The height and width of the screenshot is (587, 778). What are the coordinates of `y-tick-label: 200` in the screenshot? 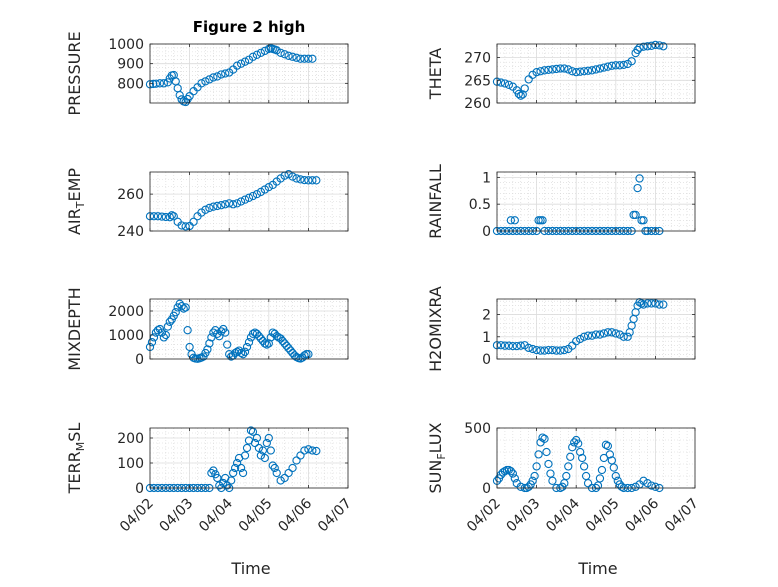 It's located at (130, 439).